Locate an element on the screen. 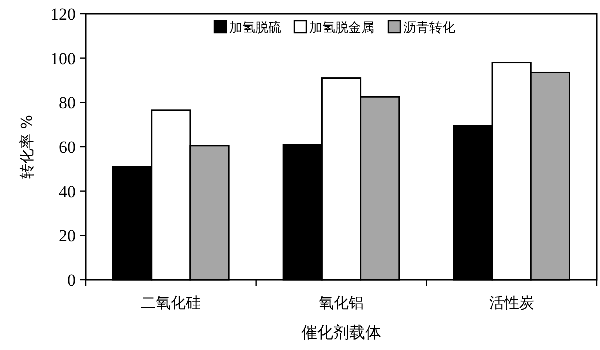  x-tick-label: 氧化铝 is located at coordinates (341, 303).